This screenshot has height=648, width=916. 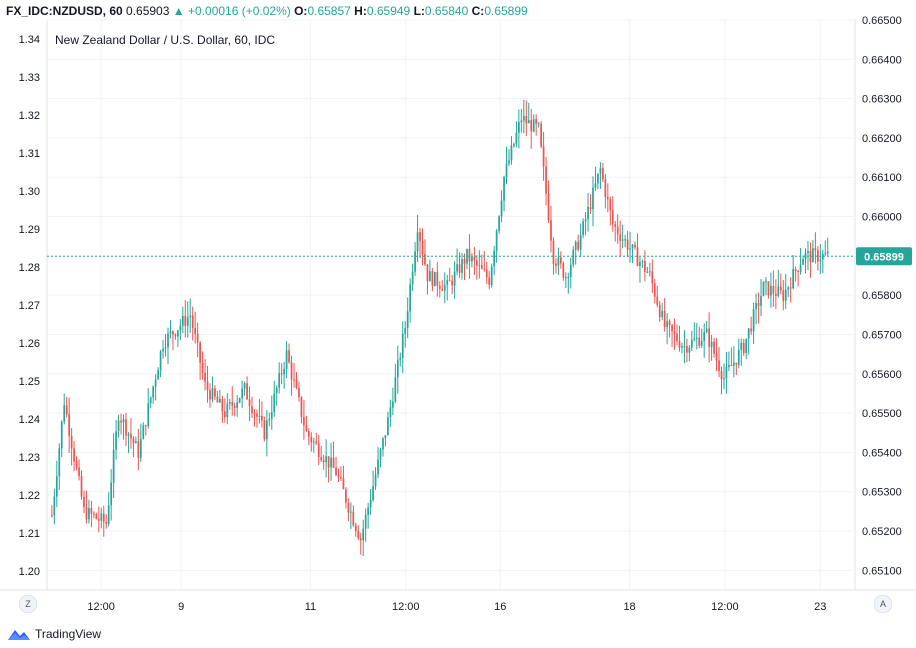 I want to click on tradingview-brand: TradingView, so click(x=54, y=634).